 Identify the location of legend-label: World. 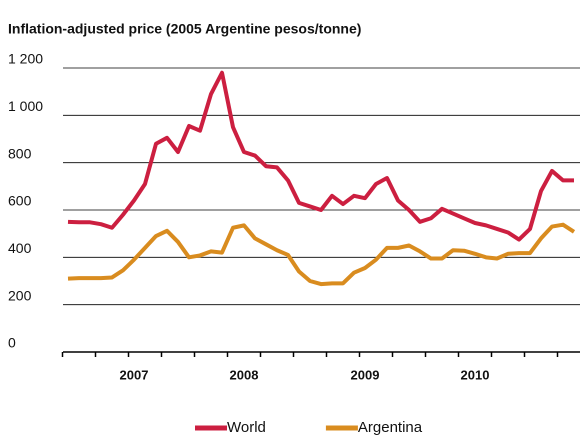
(246, 427).